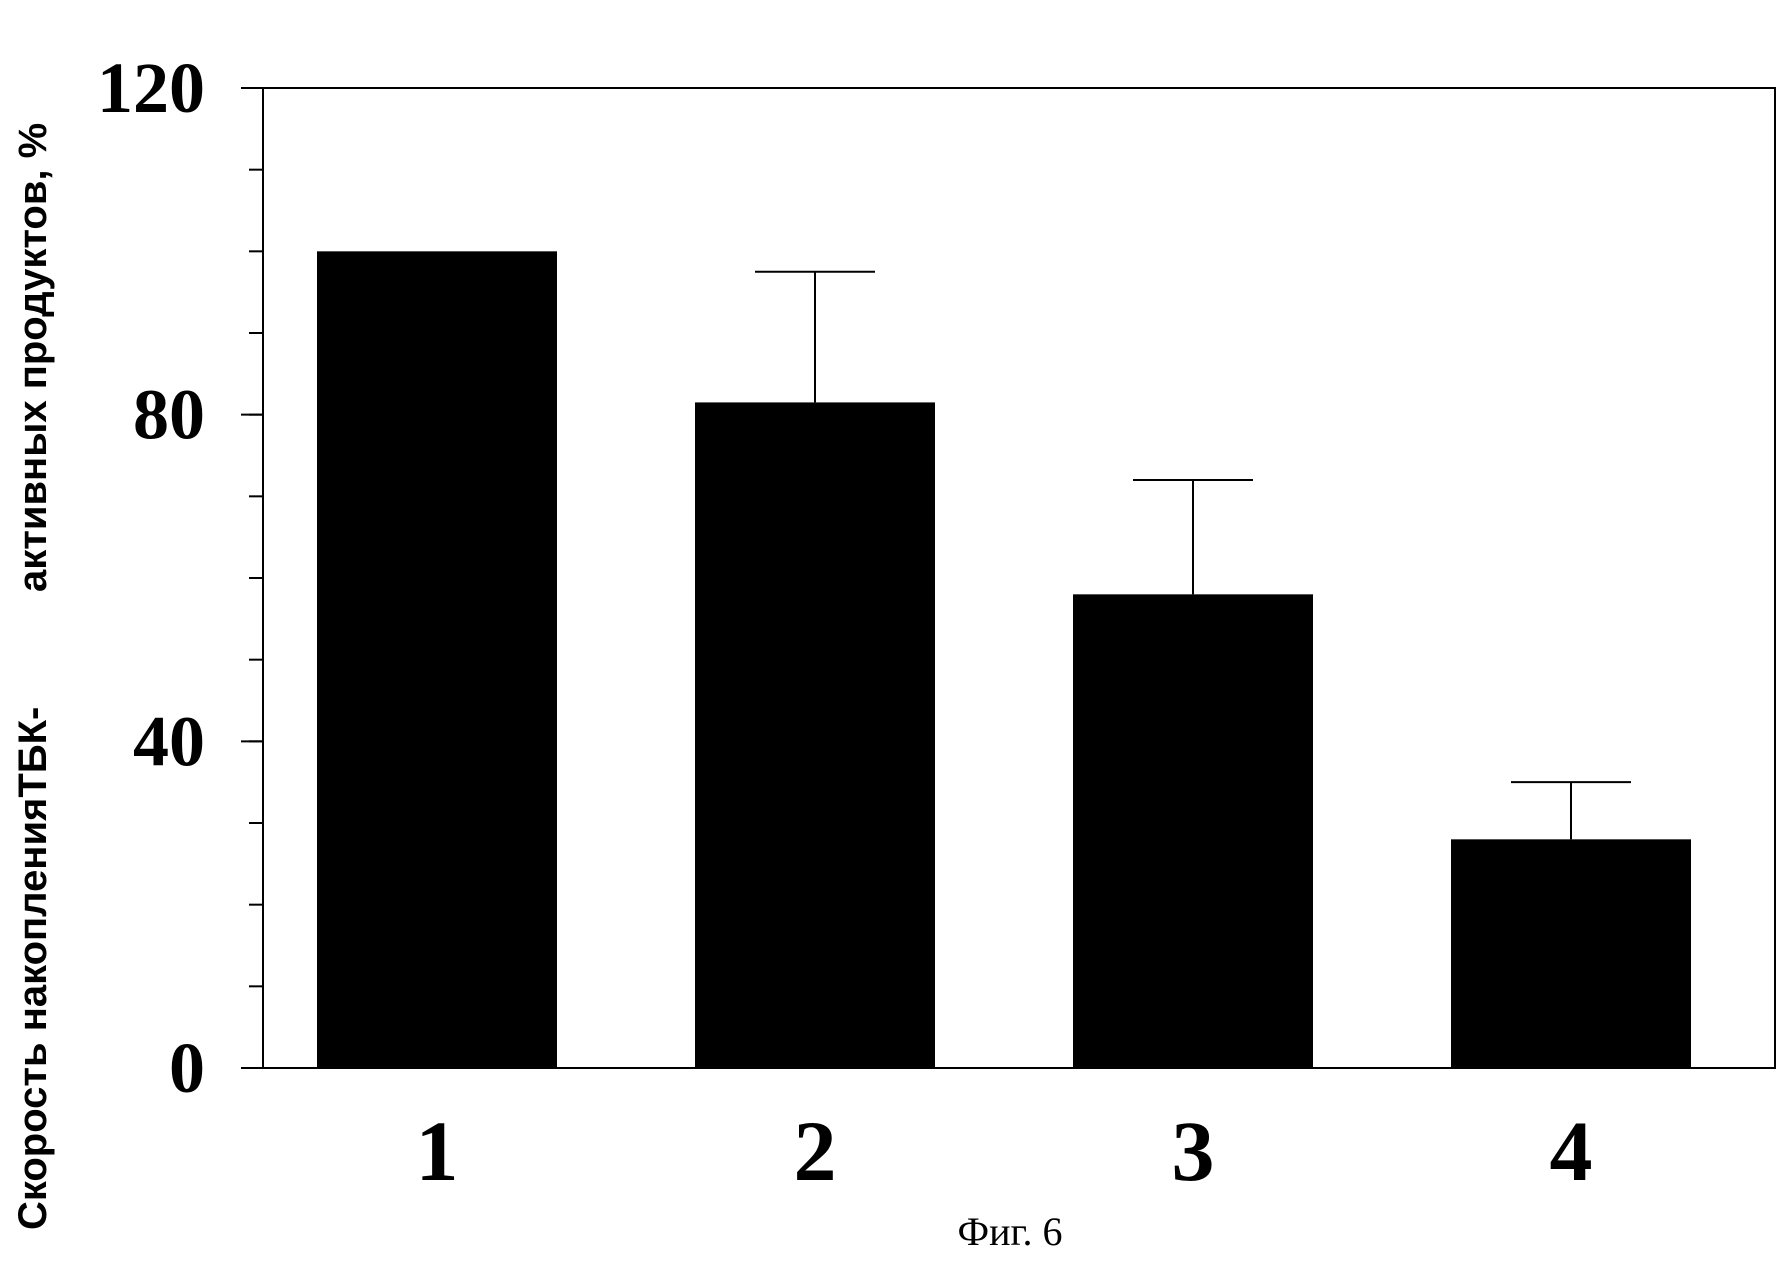  What do you see at coordinates (1193, 1151) in the screenshot?
I see `x-category-label: 3` at bounding box center [1193, 1151].